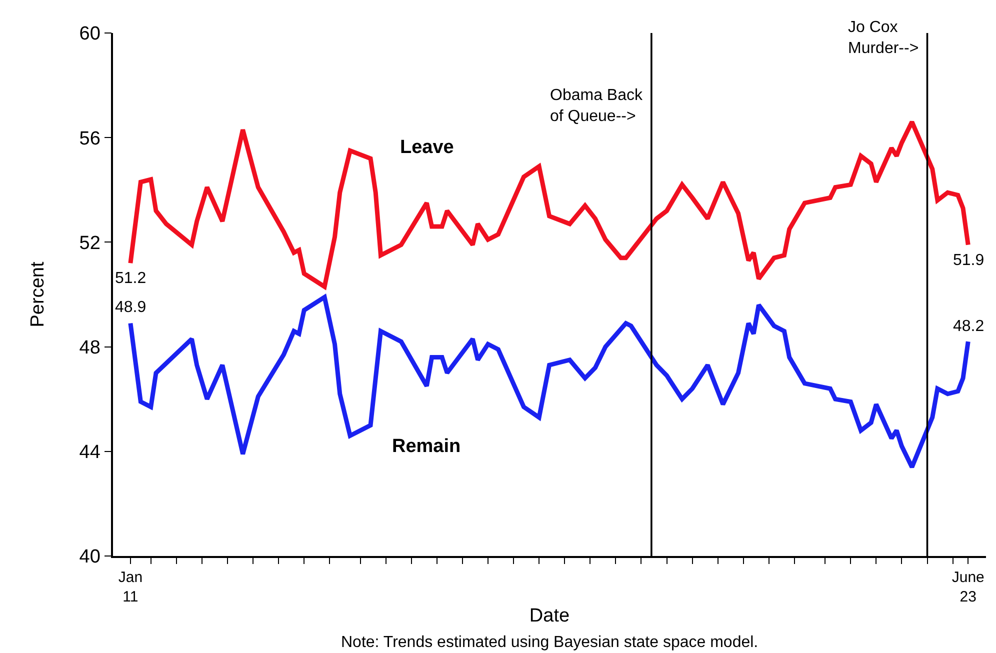 This screenshot has height=653, width=996. Describe the element at coordinates (426, 446) in the screenshot. I see `series-label: Remain` at that location.